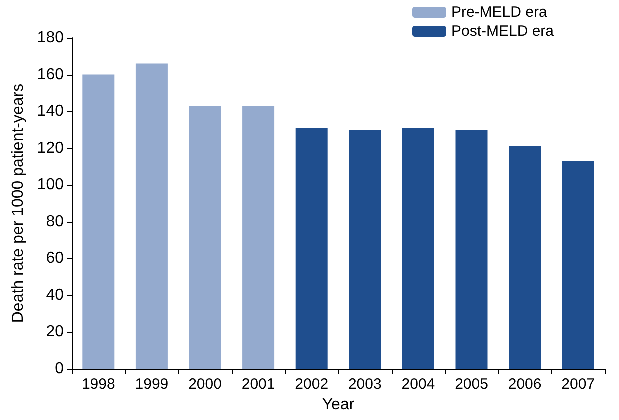 Image resolution: width=619 pixels, height=420 pixels. Describe the element at coordinates (55, 332) in the screenshot. I see `y-tick-label: 20` at that location.